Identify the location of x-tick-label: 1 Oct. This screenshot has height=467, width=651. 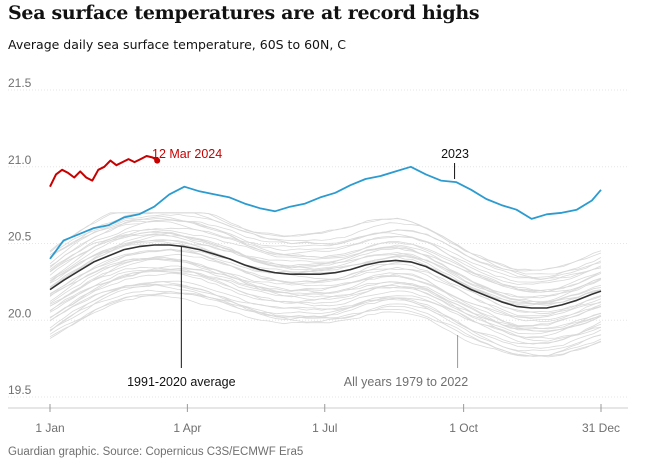
(463, 428).